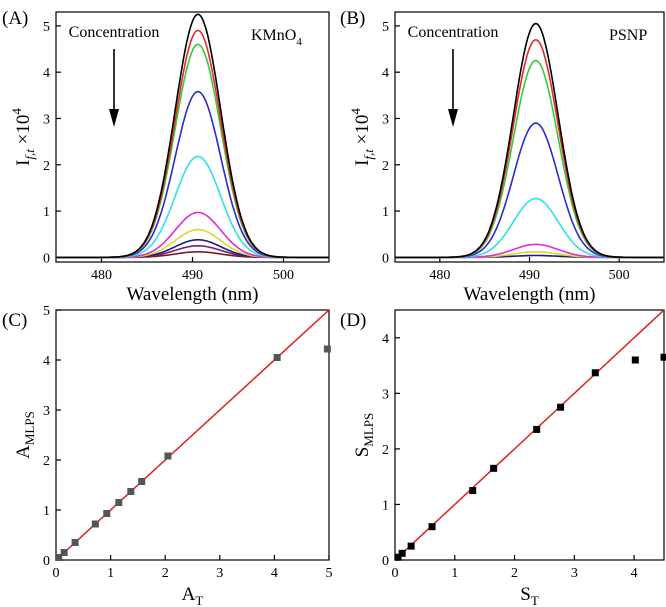  I want to click on chart-title-text: KMnO, so click(273, 35).